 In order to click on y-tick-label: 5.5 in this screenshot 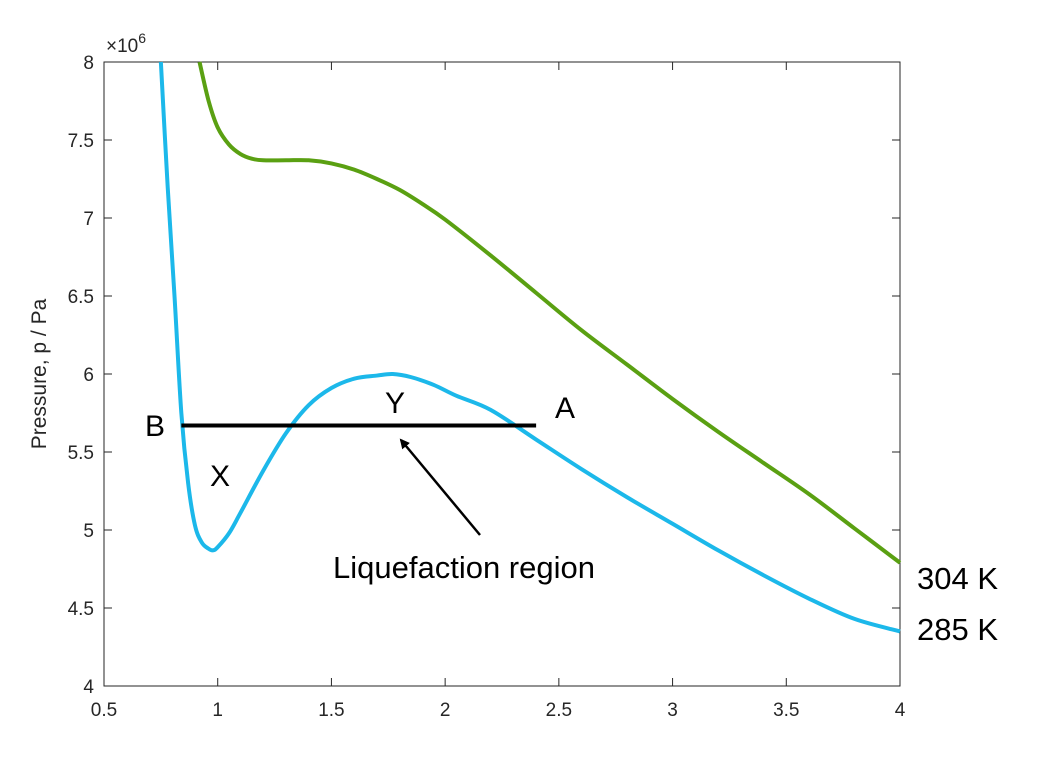, I will do `click(81, 453)`.